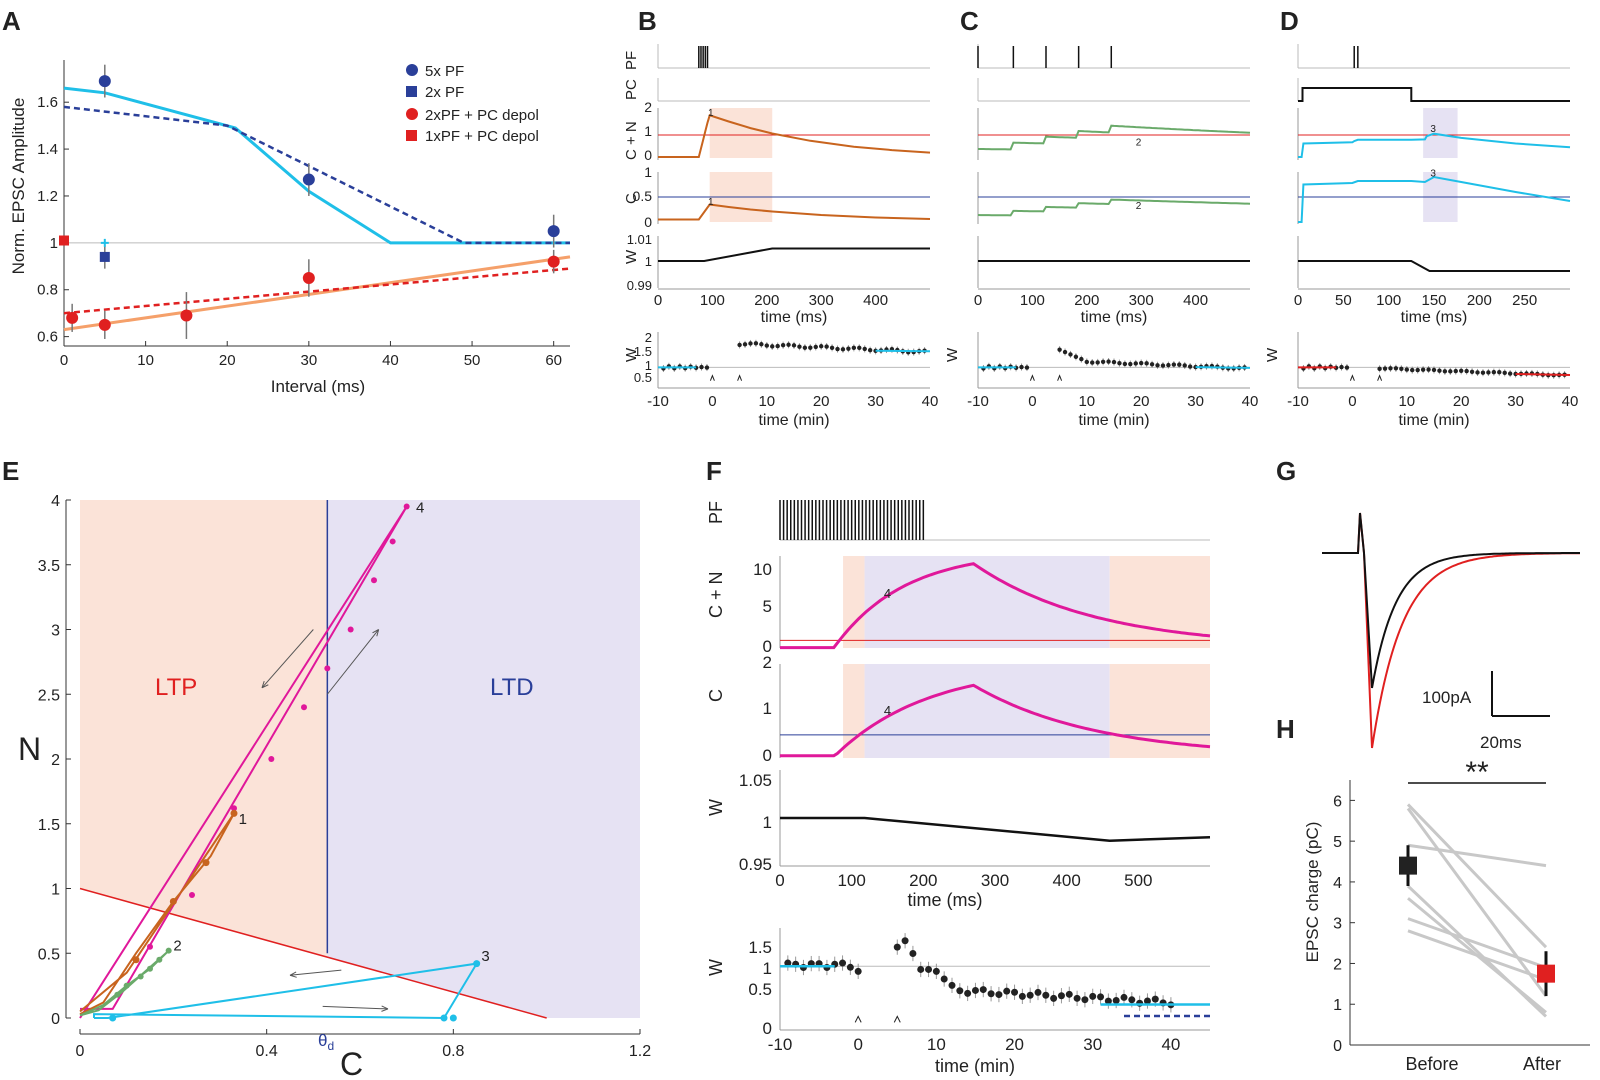  I want to click on panel-label-f: F, so click(714, 471).